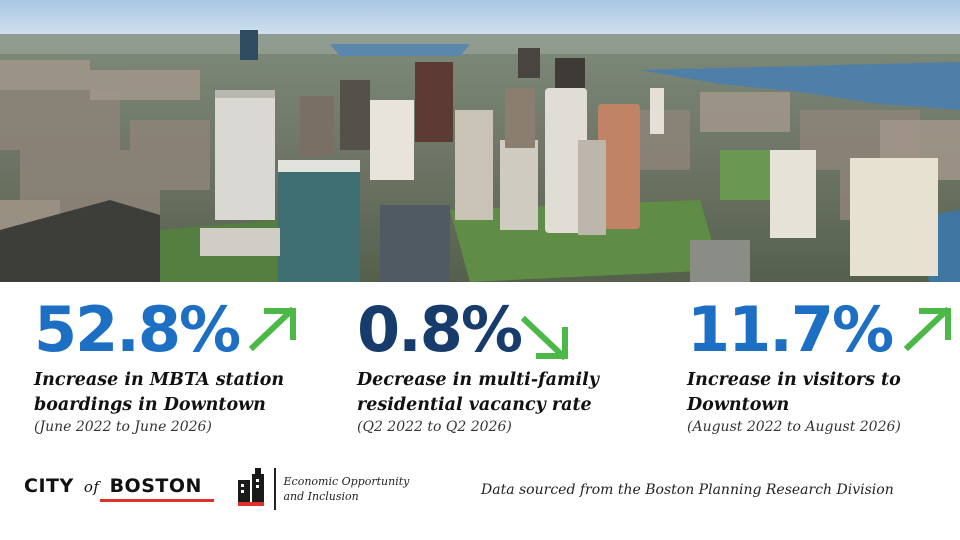  Describe the element at coordinates (91, 487) in the screenshot. I see `logo-of-text: of` at that location.